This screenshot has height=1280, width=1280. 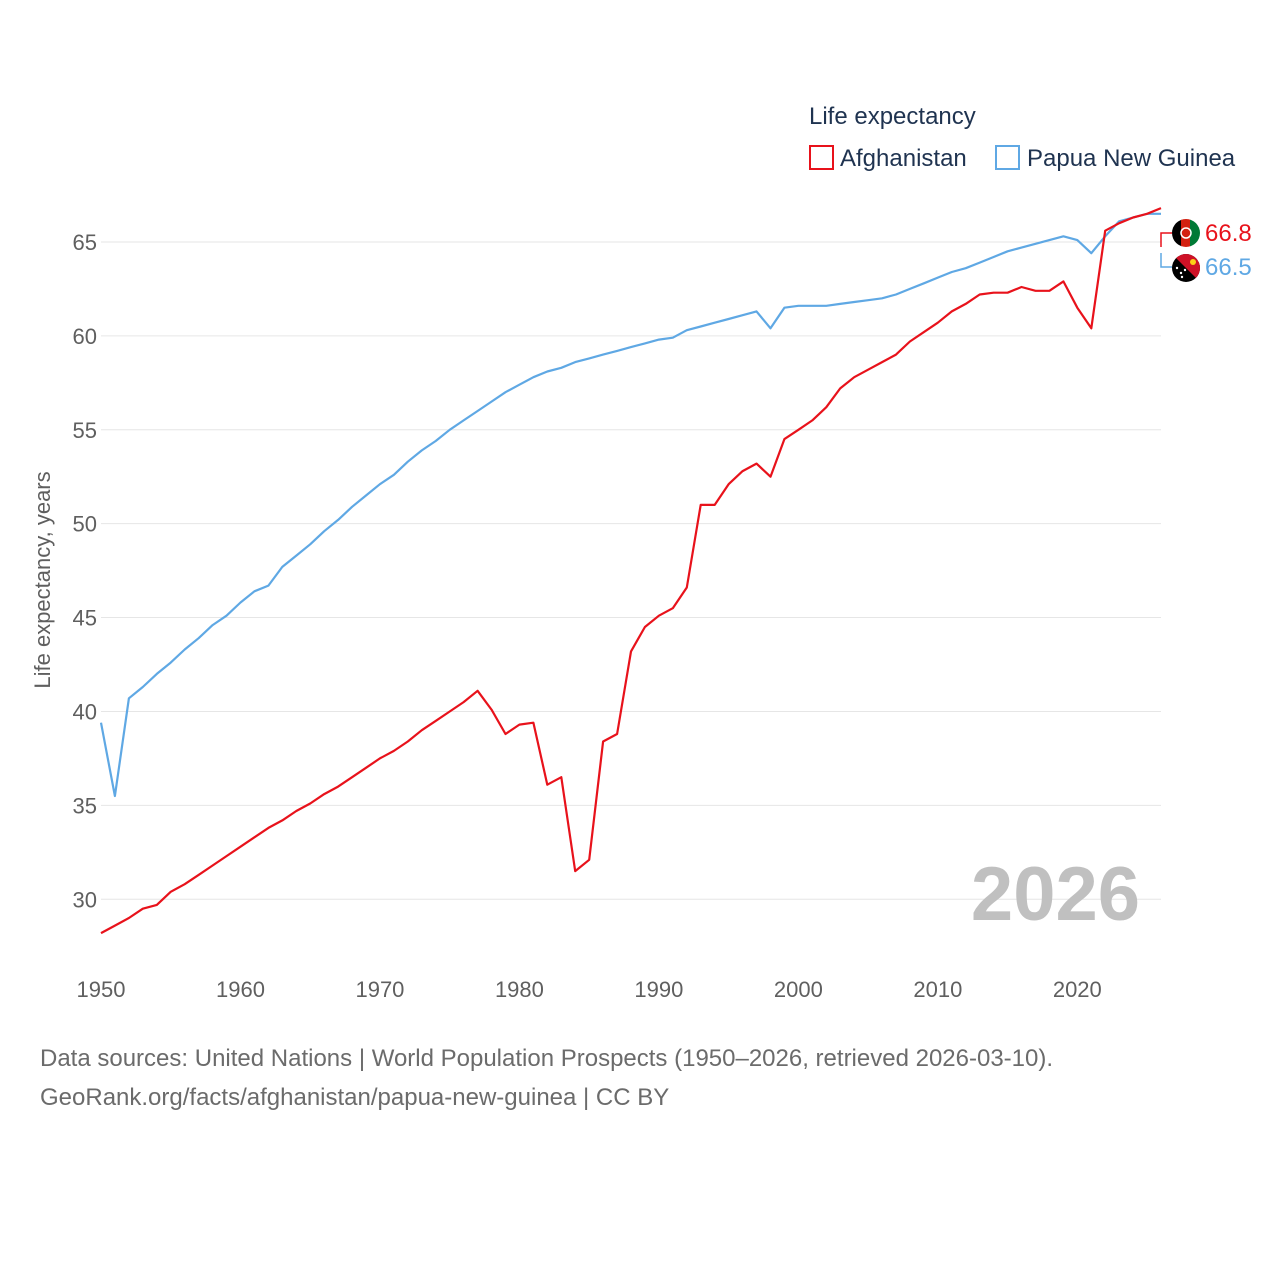 I want to click on y-tick-label: 45, so click(x=85, y=618).